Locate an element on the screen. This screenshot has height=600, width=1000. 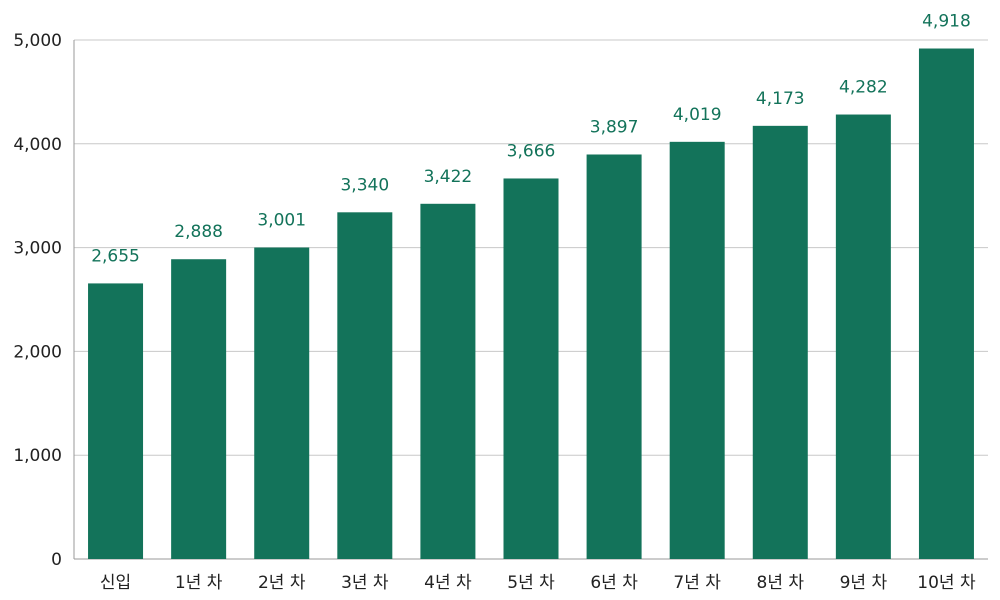
y-axis-tick-labels: 0 1,000 2,000 3,000 4,000 5,000 is located at coordinates (37, 300).